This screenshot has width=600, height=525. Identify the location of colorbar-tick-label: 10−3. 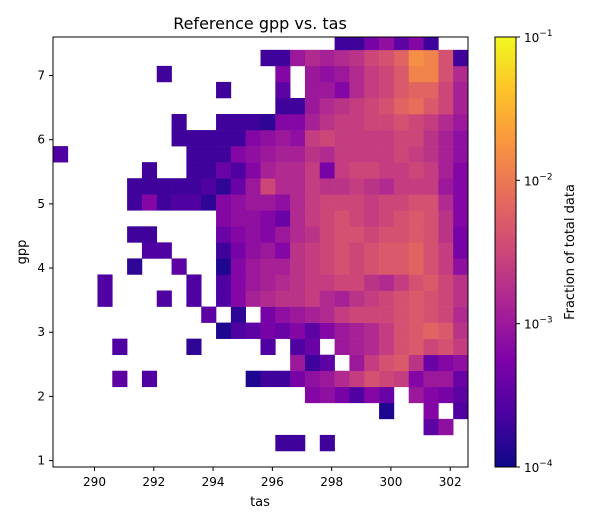
(538, 324).